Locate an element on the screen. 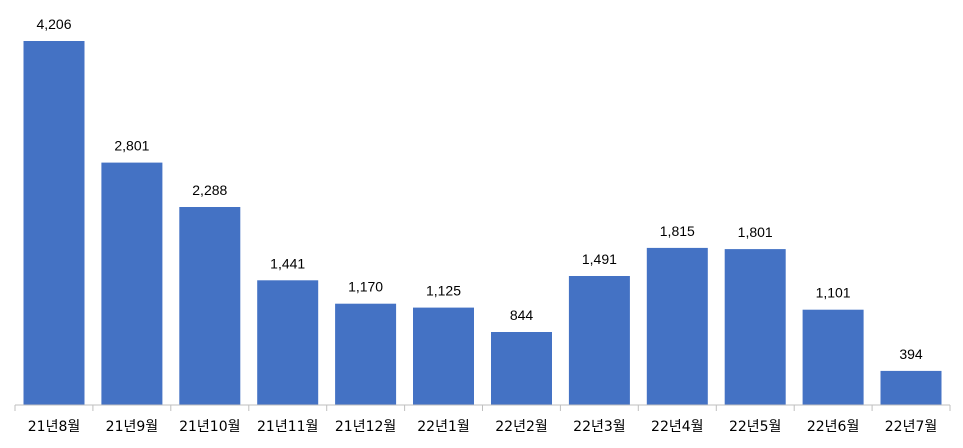  x-tick-label-3: 21년10월 is located at coordinates (209, 427).